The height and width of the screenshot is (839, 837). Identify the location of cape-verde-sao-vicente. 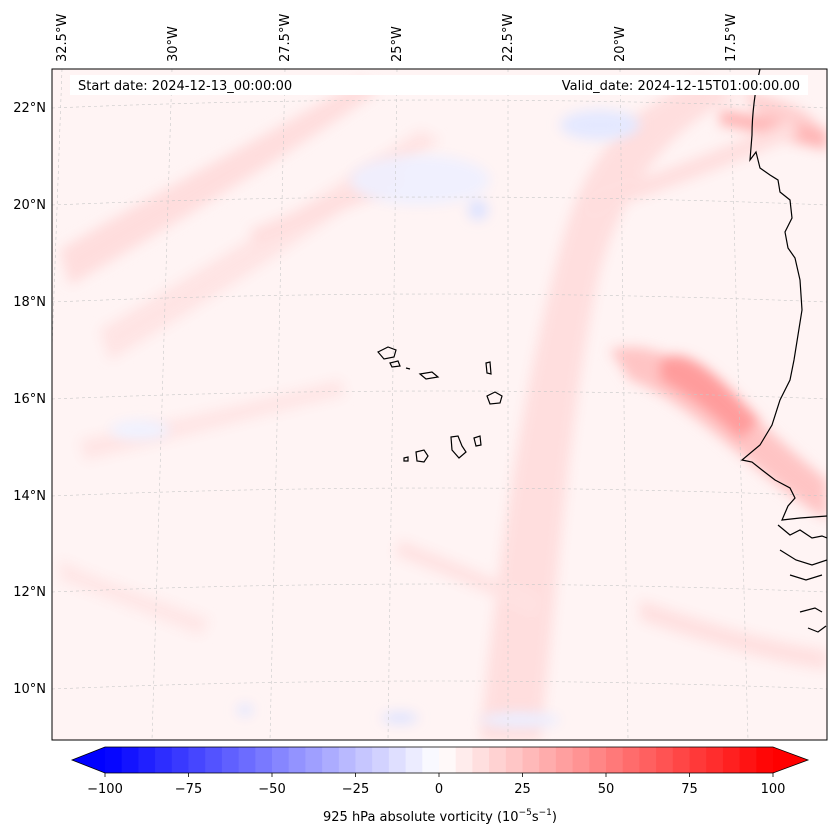
(395, 364).